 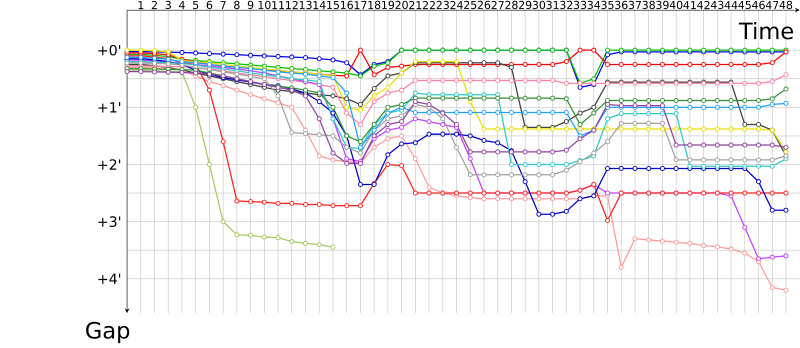 What do you see at coordinates (264, 4) in the screenshot?
I see `x-tick-label: 10` at bounding box center [264, 4].